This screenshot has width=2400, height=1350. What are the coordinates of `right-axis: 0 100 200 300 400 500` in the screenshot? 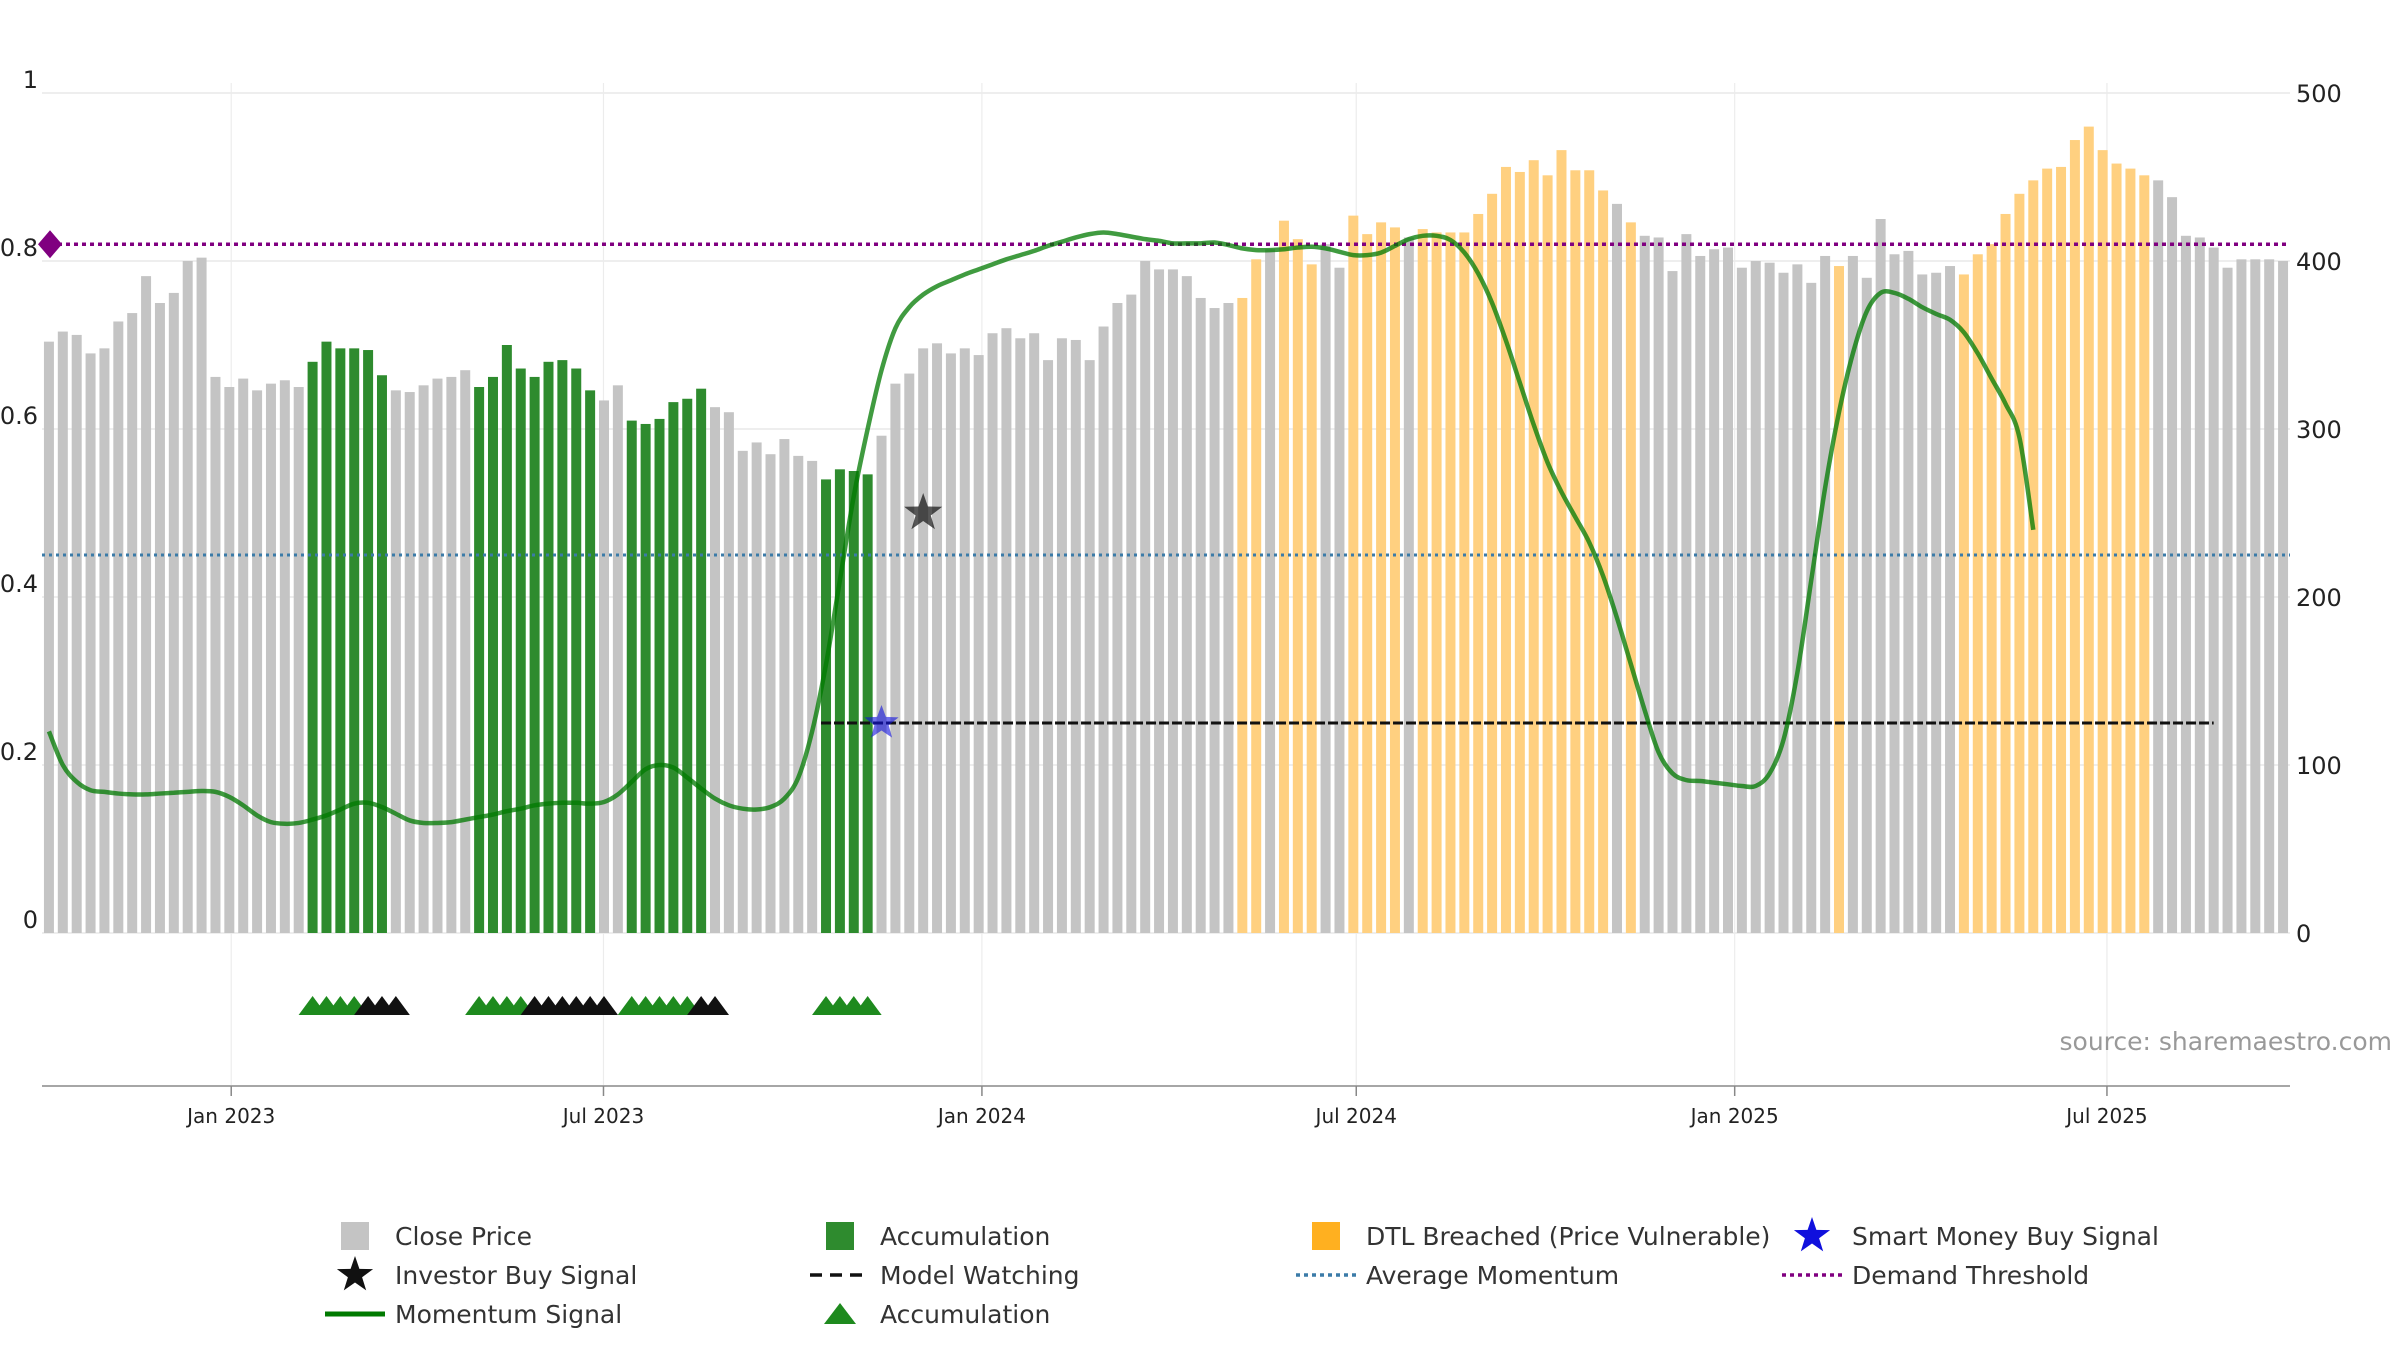 It's located at (2319, 514).